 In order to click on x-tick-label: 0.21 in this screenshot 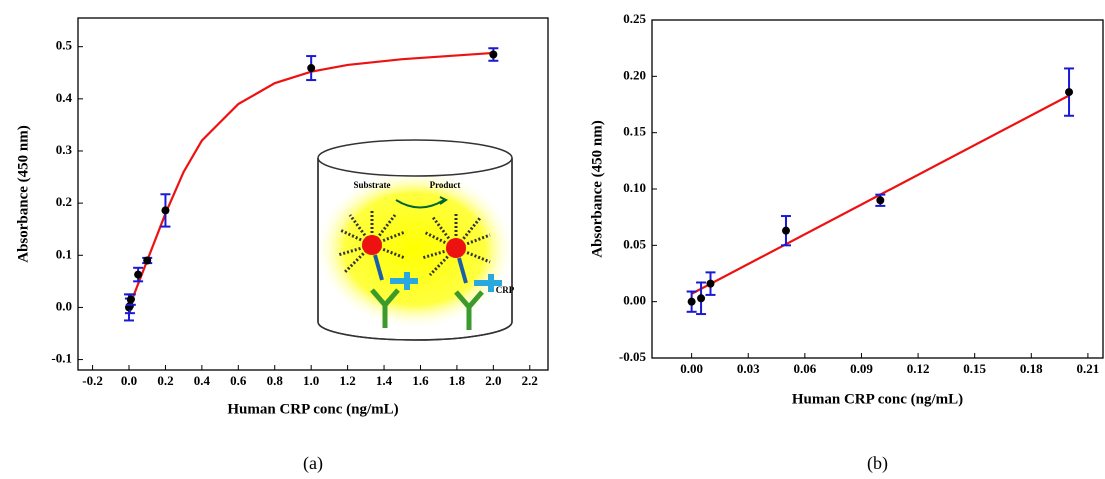, I will do `click(1088, 368)`.